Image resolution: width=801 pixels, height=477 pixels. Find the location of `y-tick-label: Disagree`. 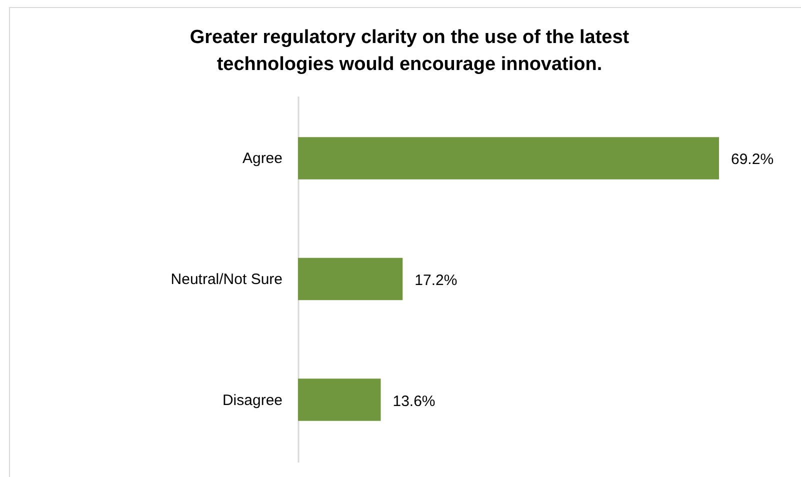

y-tick-label: Disagree is located at coordinates (252, 400).